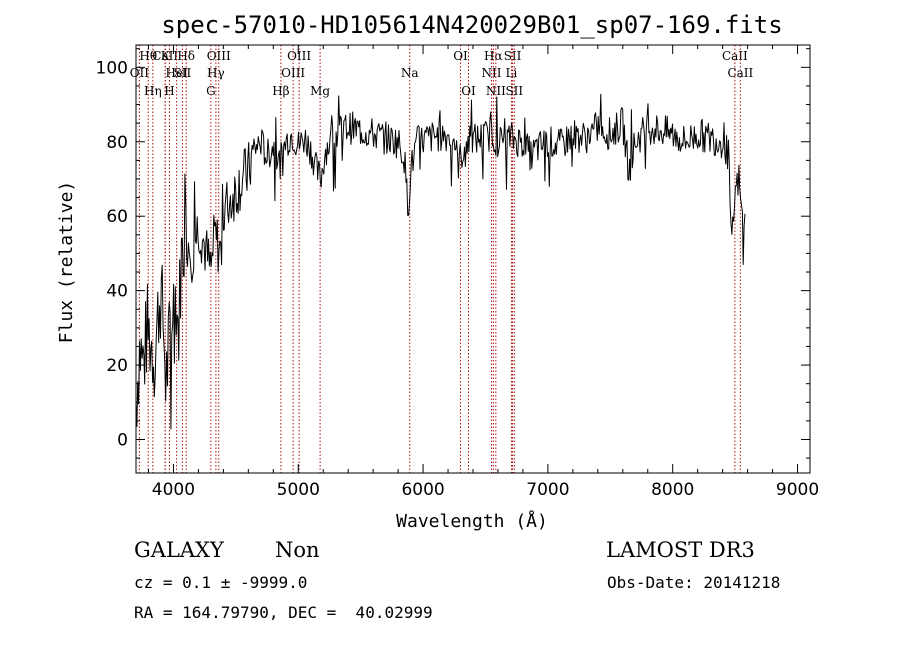  What do you see at coordinates (169, 91) in the screenshot?
I see `spectral-line-label: H` at bounding box center [169, 91].